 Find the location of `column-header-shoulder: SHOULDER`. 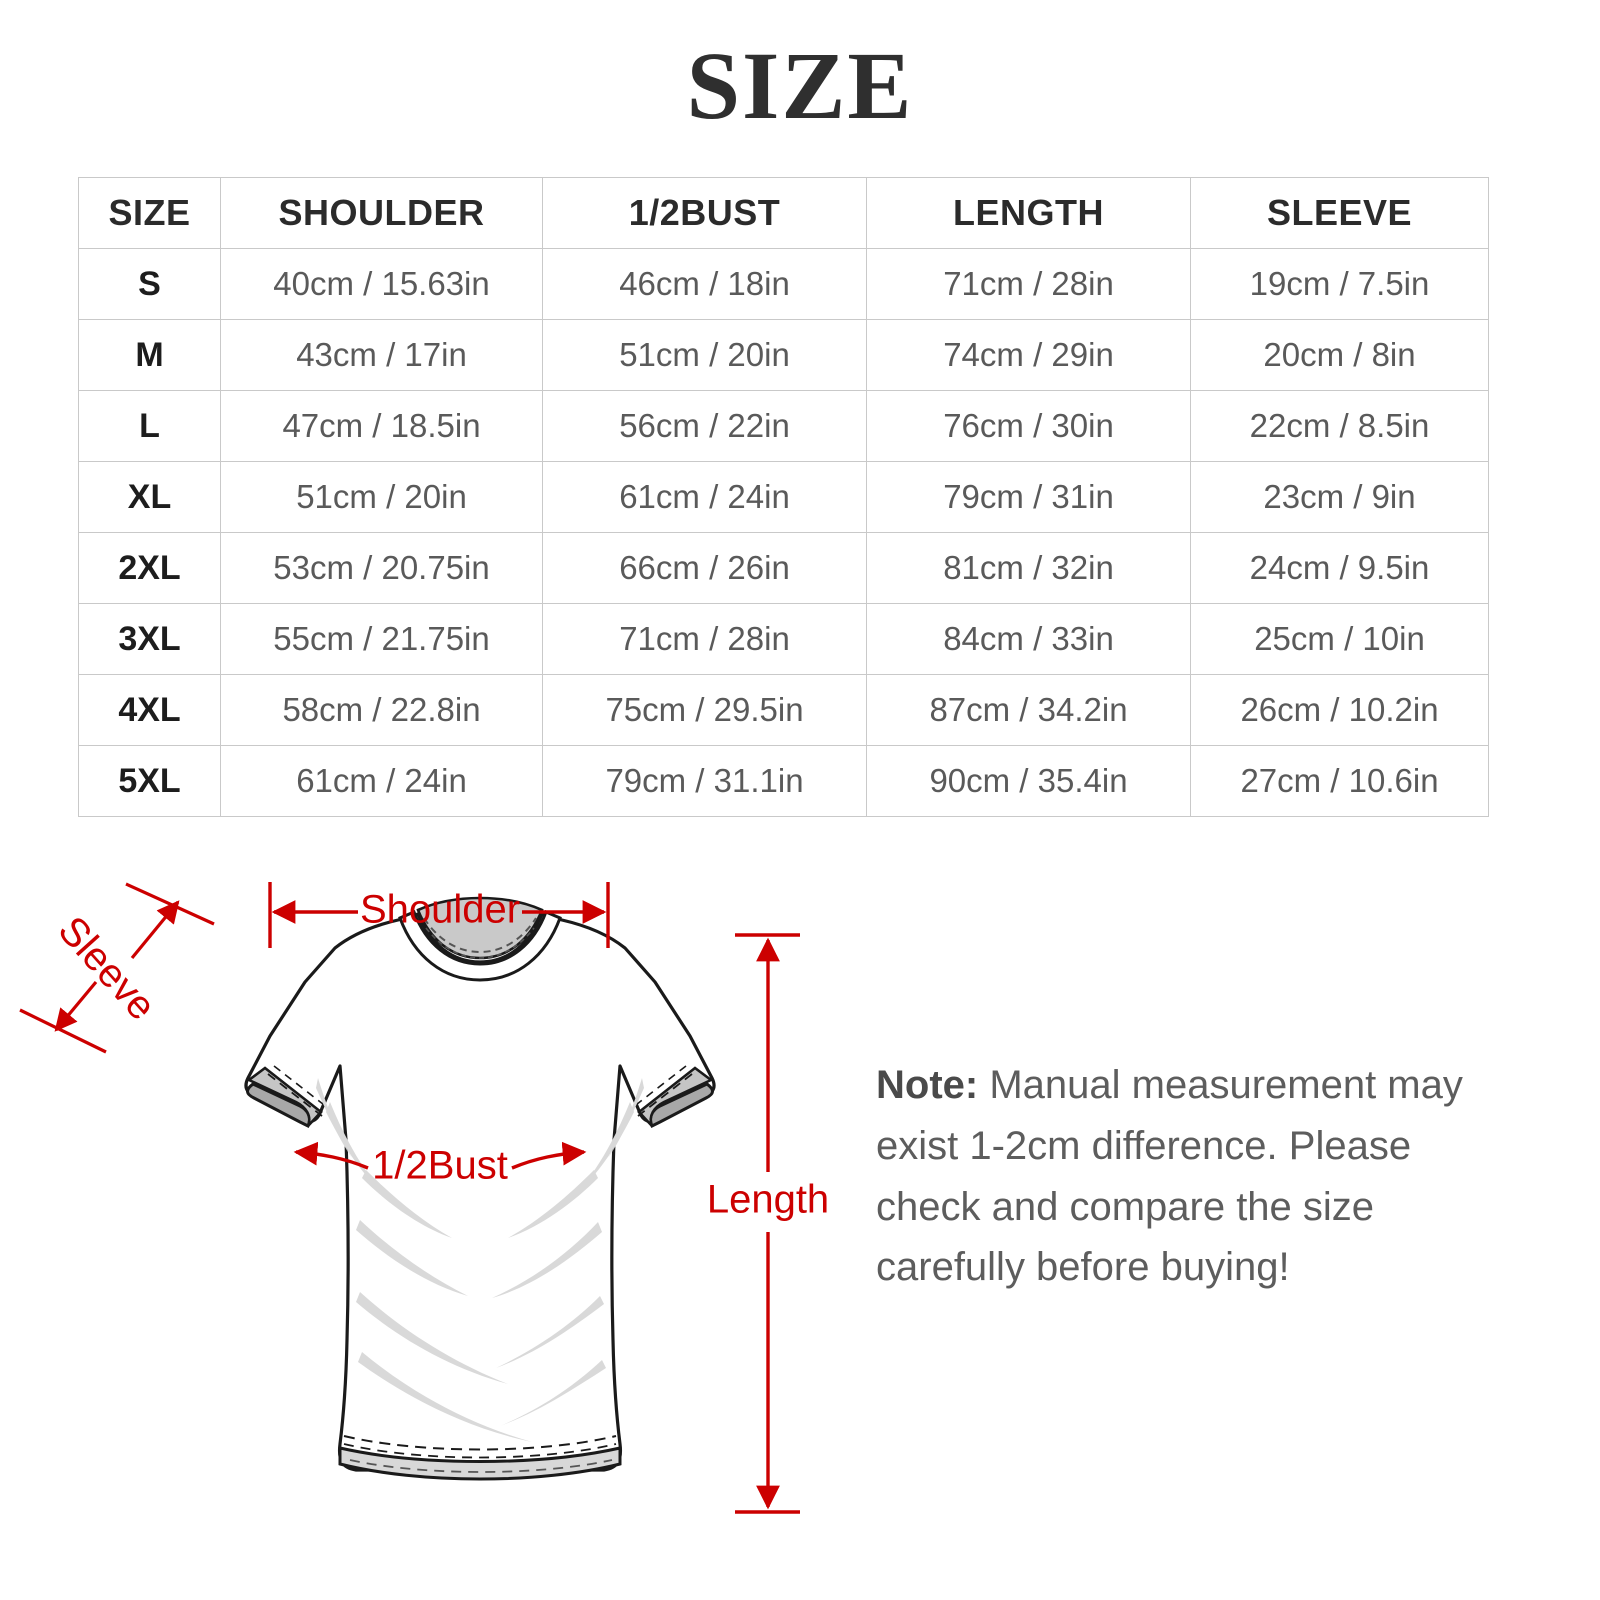

column-header-shoulder: SHOULDER is located at coordinates (381, 213).